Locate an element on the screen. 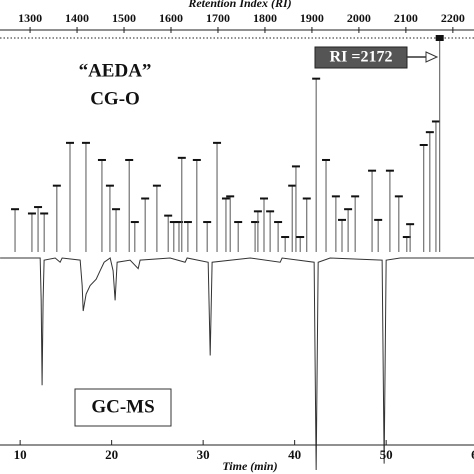  top-axis-title: Retention Index (RI) is located at coordinates (239, 5).